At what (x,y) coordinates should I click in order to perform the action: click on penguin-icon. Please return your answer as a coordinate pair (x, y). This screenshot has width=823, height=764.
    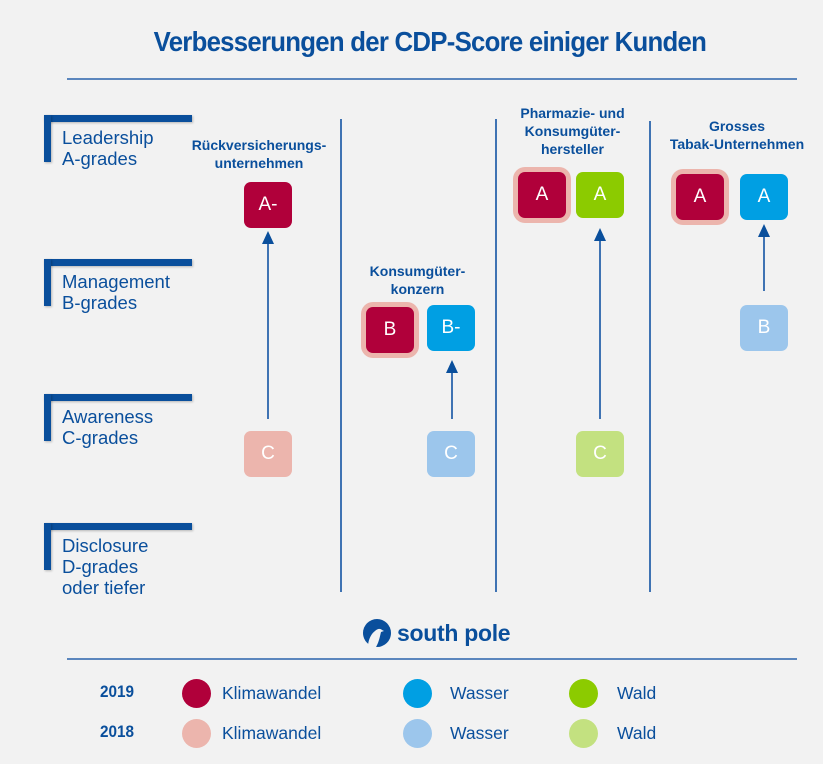
    Looking at the image, I should click on (377, 633).